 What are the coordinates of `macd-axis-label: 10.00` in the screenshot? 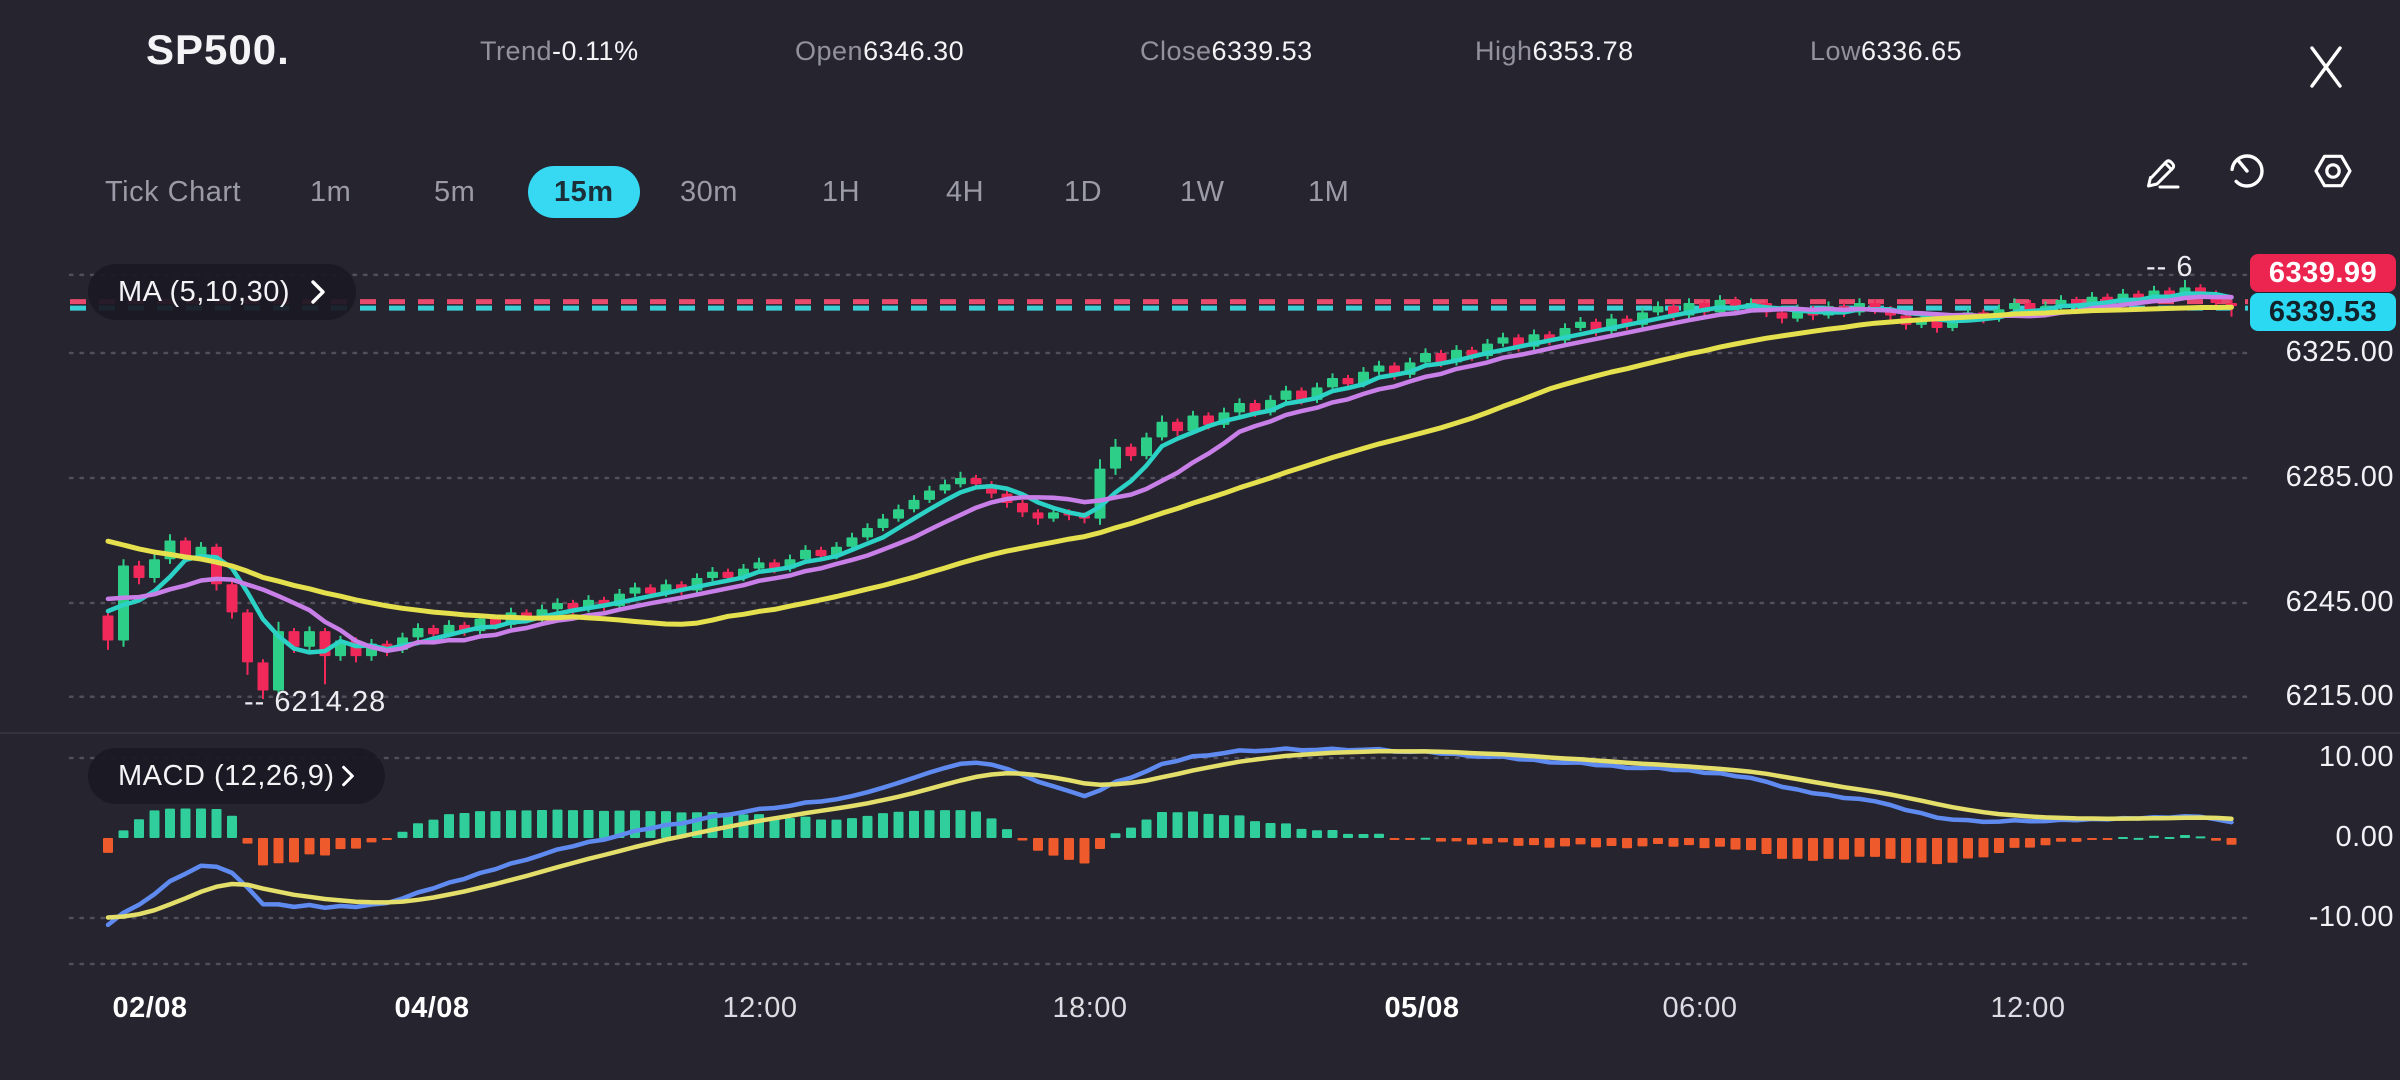 It's located at (2356, 757).